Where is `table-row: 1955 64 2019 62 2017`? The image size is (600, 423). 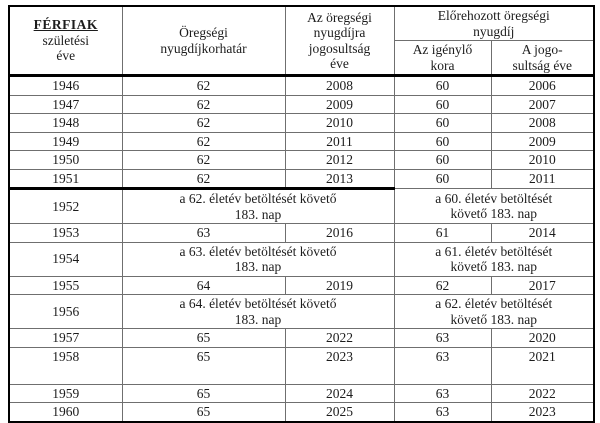
table-row: 1955 64 2019 62 2017 is located at coordinates (301, 285).